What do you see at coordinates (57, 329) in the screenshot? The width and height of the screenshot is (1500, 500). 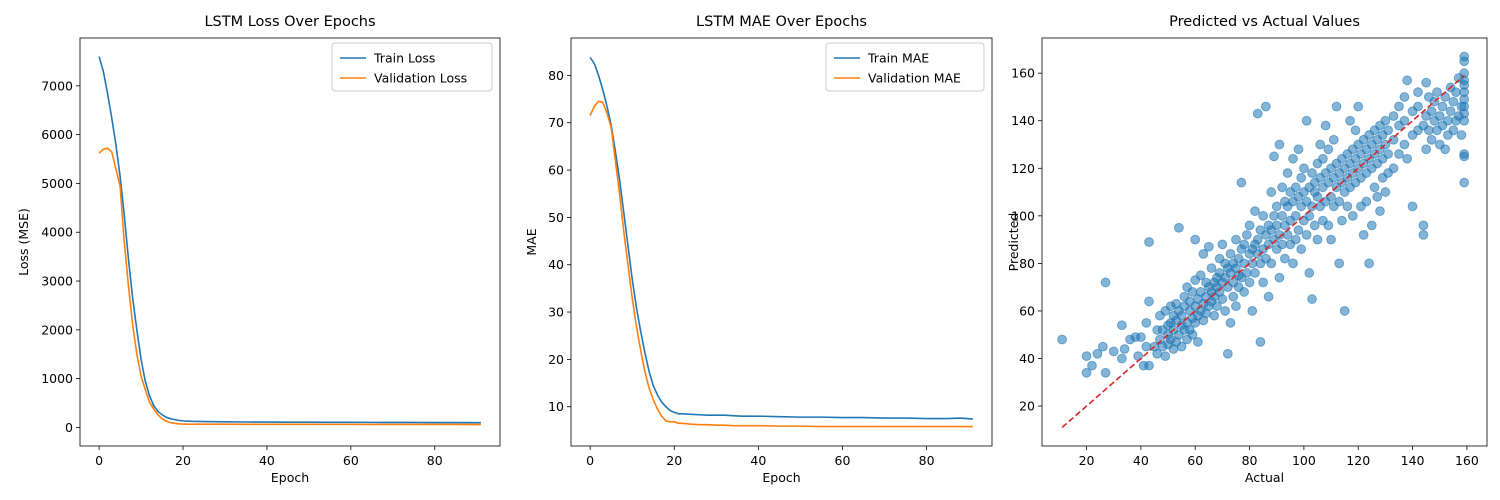 I see `y-tick-label: 2000` at bounding box center [57, 329].